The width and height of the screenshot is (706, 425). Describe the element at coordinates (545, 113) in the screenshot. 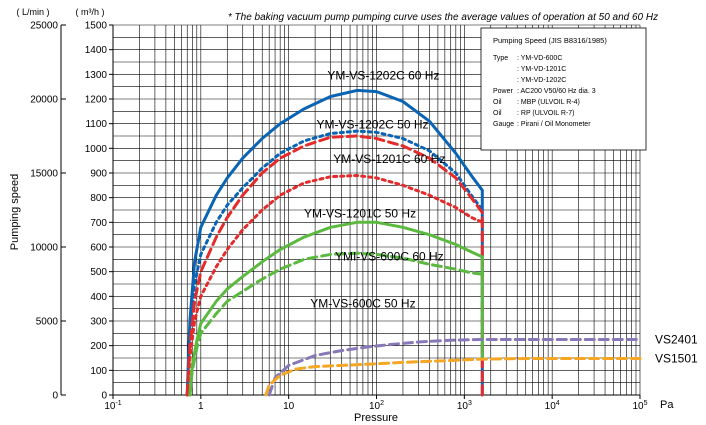

I see `info-row-value: : RP (ULVOIL R-7)` at that location.